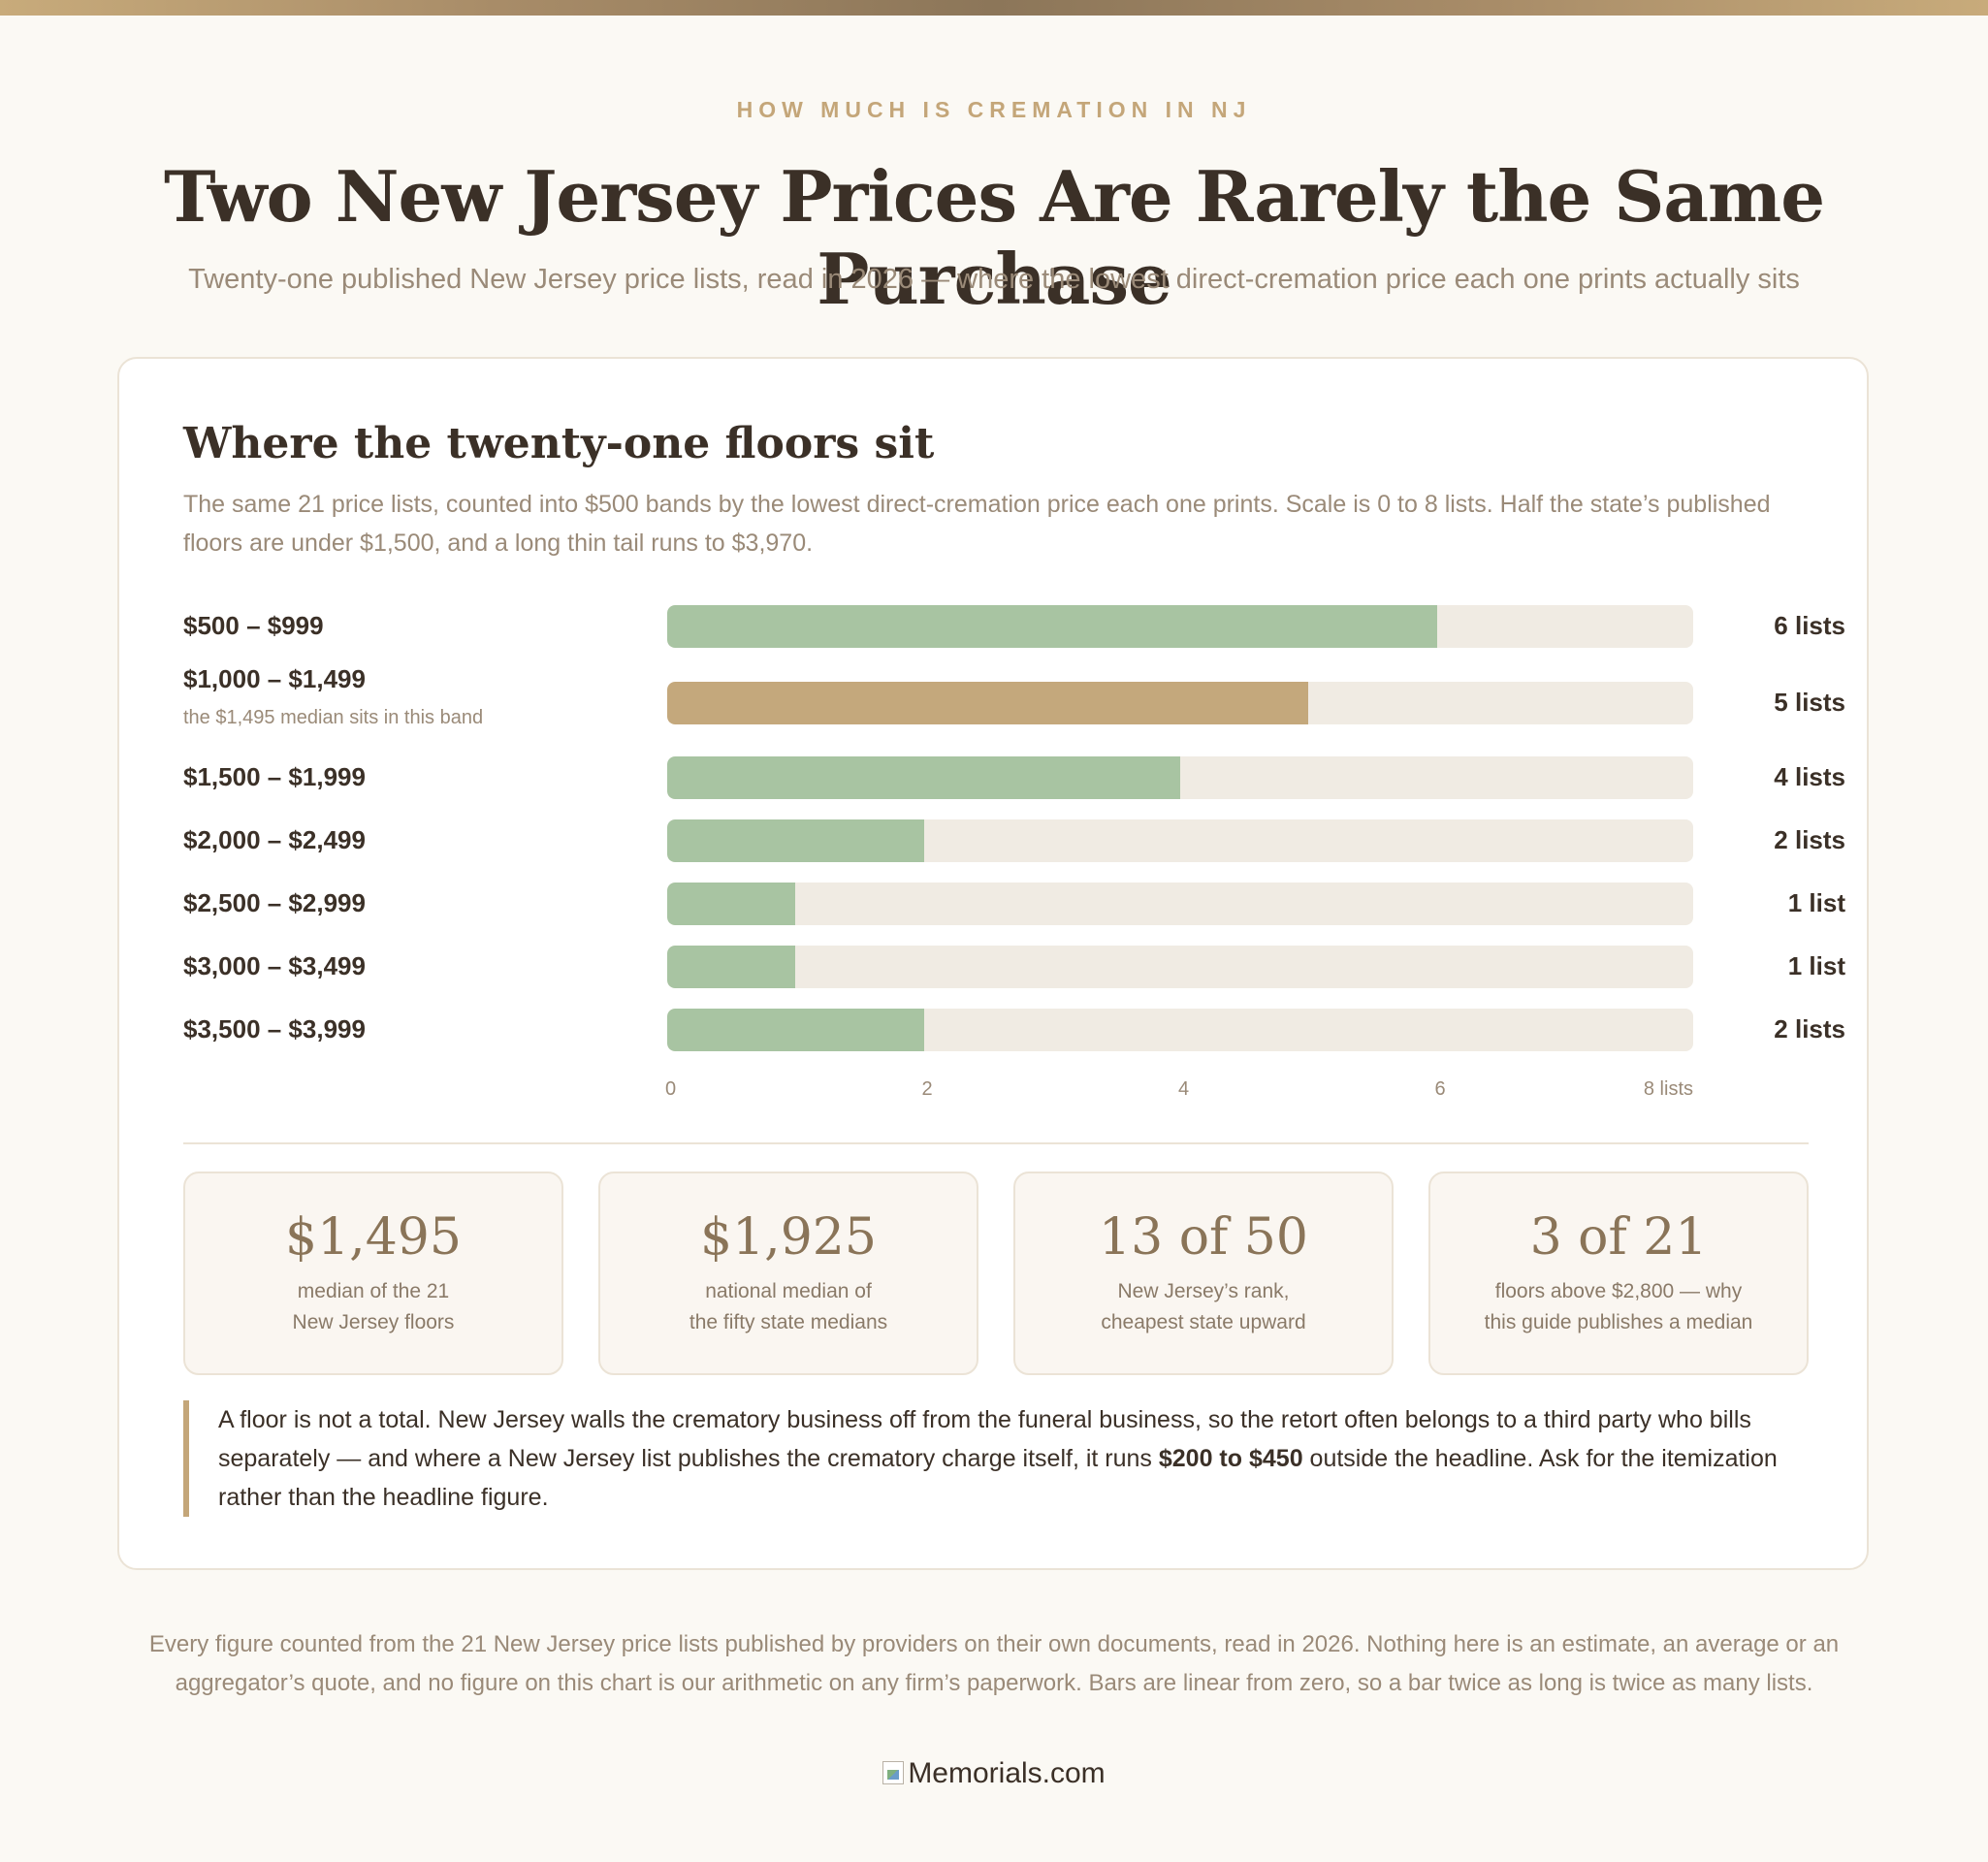  Describe the element at coordinates (1007, 1773) in the screenshot. I see `logo-alt-text: Memorials.com` at that location.